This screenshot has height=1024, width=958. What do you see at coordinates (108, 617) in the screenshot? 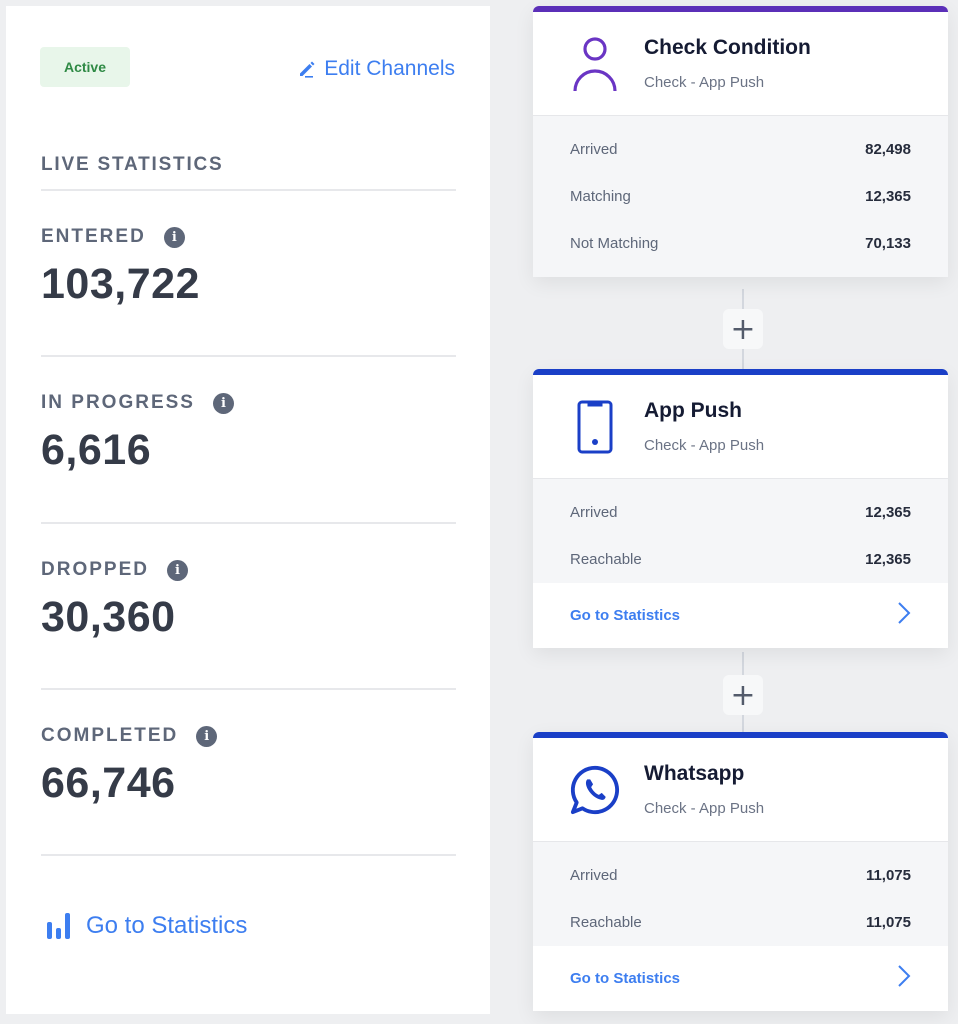
I see `stat-value: 30,360` at bounding box center [108, 617].